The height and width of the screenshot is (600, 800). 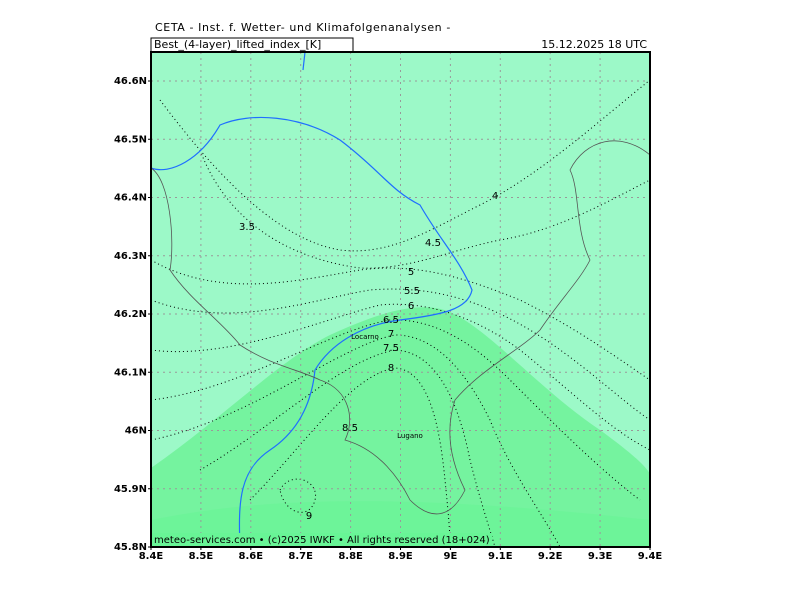 What do you see at coordinates (391, 348) in the screenshot?
I see `contour-label: 7.5` at bounding box center [391, 348].